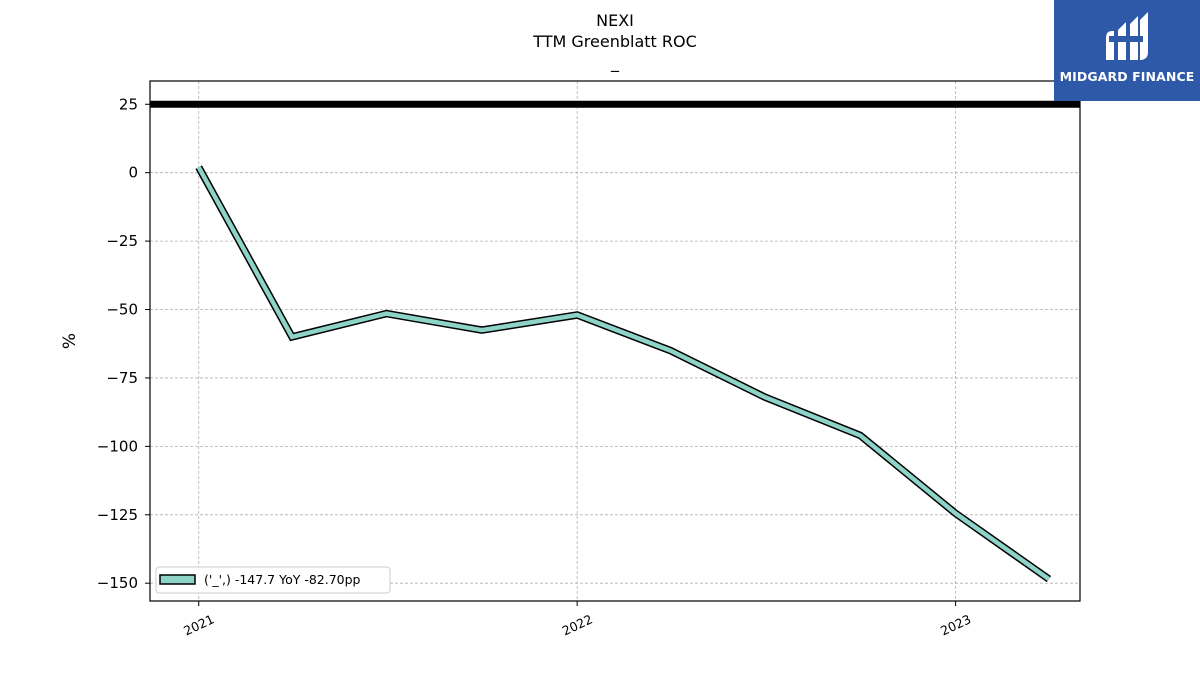 This screenshot has height=675, width=1200. I want to click on x-tick-label: 2023, so click(955, 624).